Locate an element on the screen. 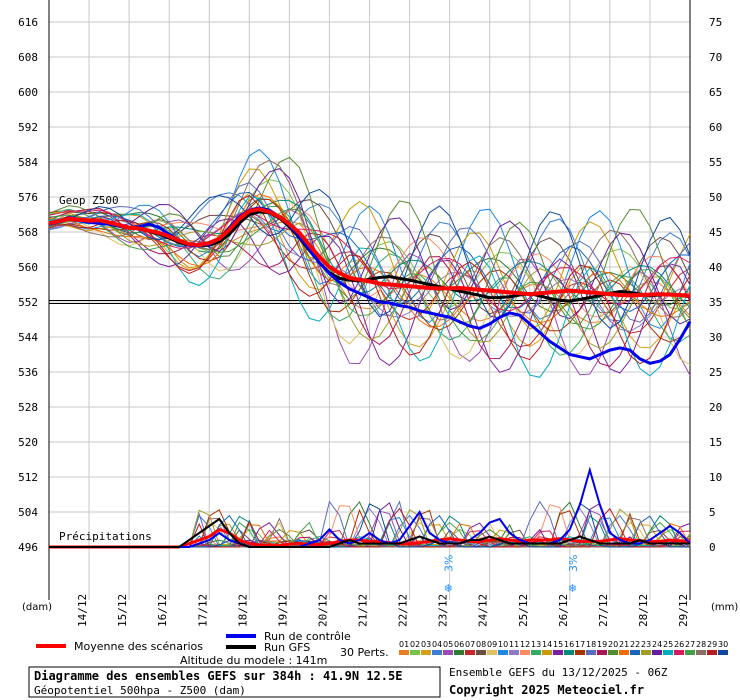 The image size is (740, 700). y-right-tick-label: 15 is located at coordinates (715, 442).